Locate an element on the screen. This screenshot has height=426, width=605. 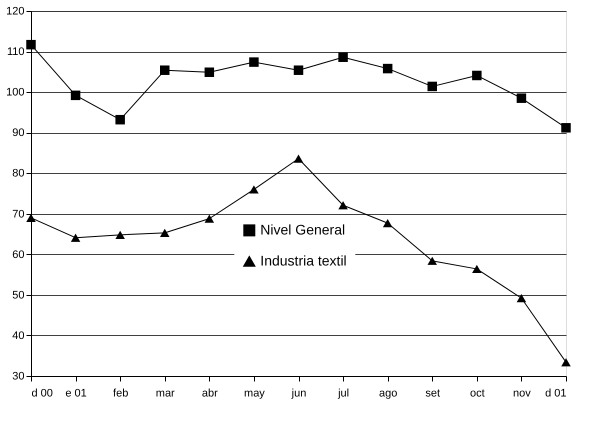
y-tick-label: 110 is located at coordinates (15, 52).